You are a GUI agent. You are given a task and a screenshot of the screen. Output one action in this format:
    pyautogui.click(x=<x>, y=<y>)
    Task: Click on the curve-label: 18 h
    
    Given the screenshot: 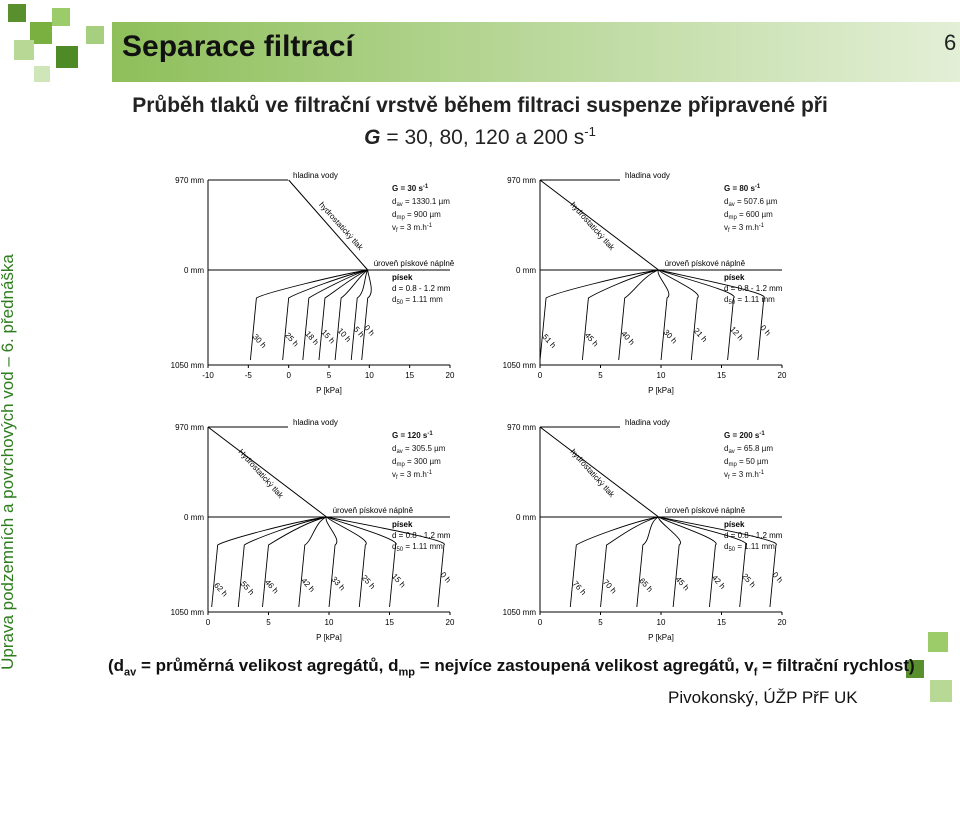 What is the action you would take?
    pyautogui.click(x=311, y=338)
    